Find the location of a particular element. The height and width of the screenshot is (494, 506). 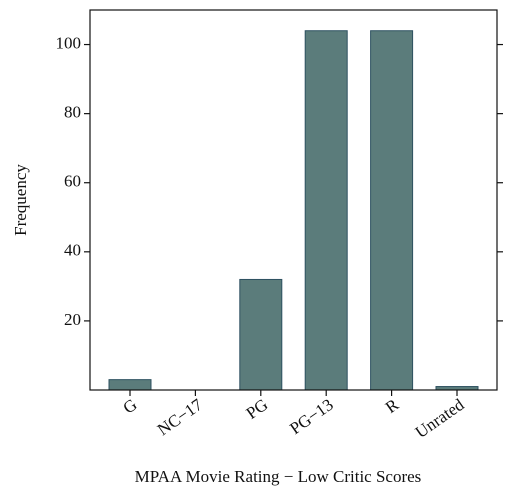

y-axis-title: Frequency is located at coordinates (20, 200).